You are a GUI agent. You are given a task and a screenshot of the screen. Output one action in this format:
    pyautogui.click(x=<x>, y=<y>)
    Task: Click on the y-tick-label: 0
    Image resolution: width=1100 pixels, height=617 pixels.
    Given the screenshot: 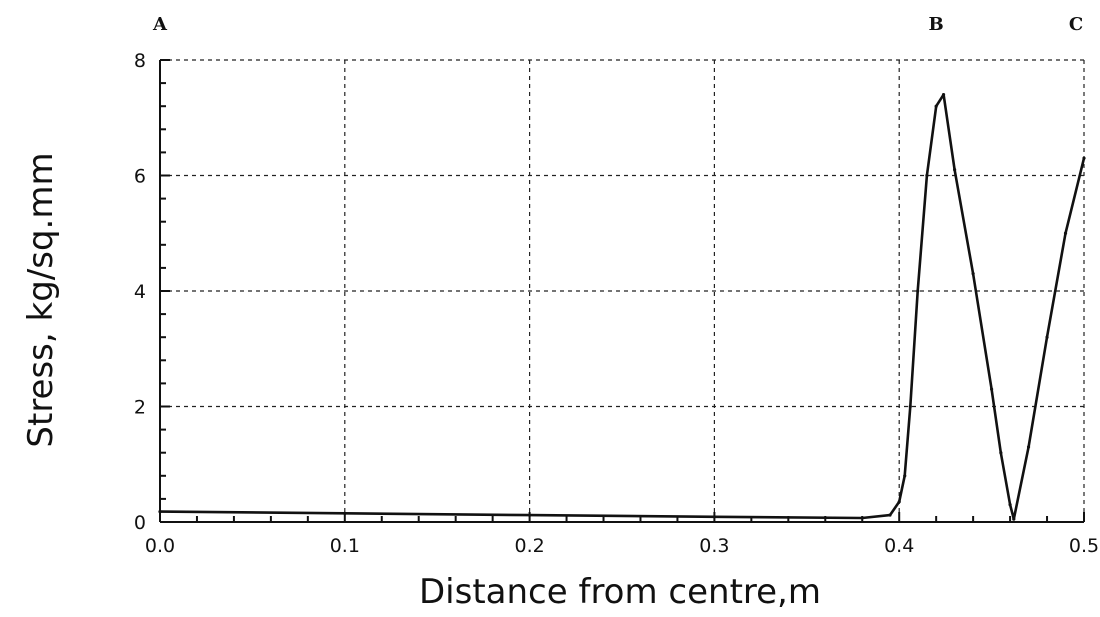 What is the action you would take?
    pyautogui.click(x=140, y=523)
    